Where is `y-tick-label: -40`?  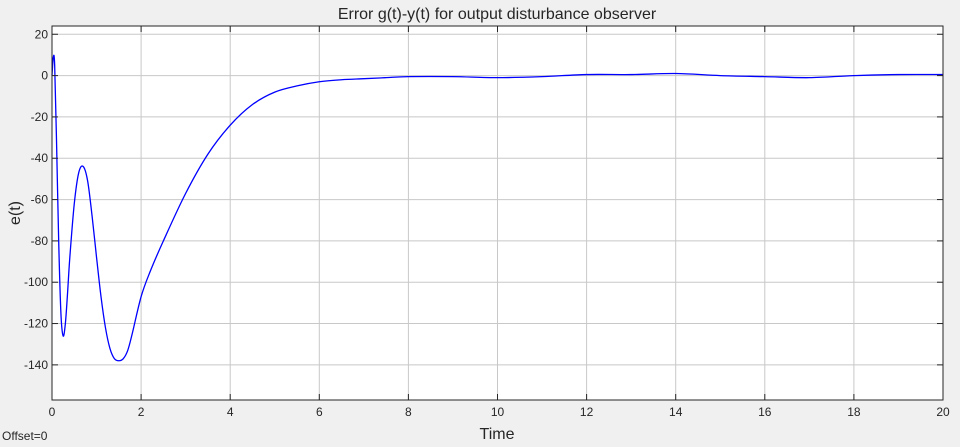
y-tick-label: -40 is located at coordinates (40, 158).